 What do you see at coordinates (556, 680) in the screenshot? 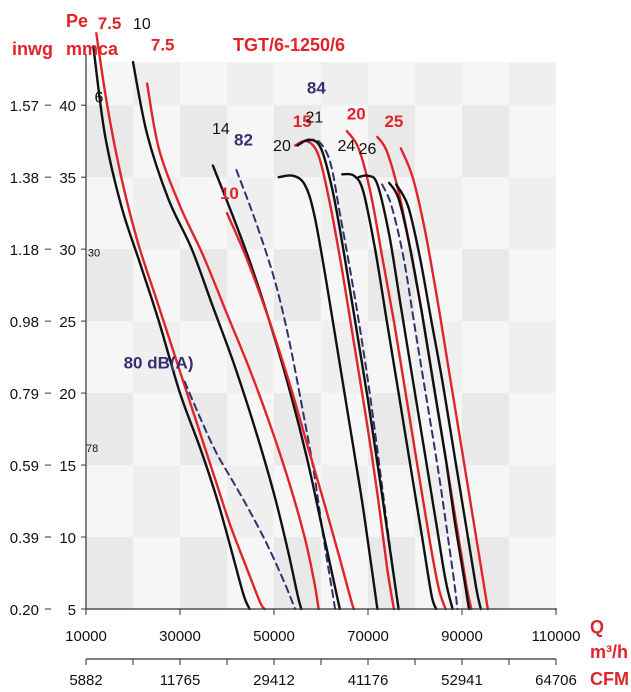
I see `cfm-tick-label: 64706` at bounding box center [556, 680].